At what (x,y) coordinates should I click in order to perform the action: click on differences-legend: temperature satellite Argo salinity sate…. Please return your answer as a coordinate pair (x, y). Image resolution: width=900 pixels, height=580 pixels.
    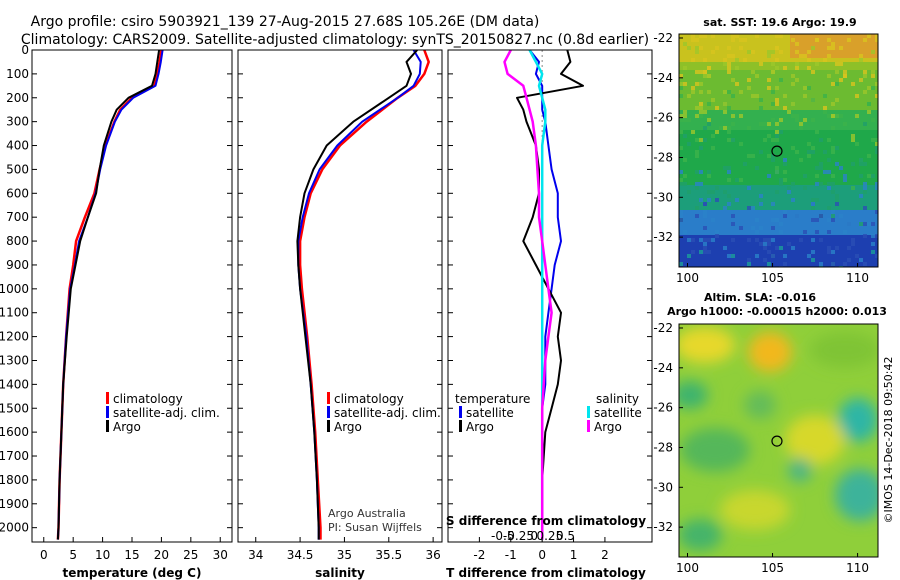
    Looking at the image, I should click on (548, 413).